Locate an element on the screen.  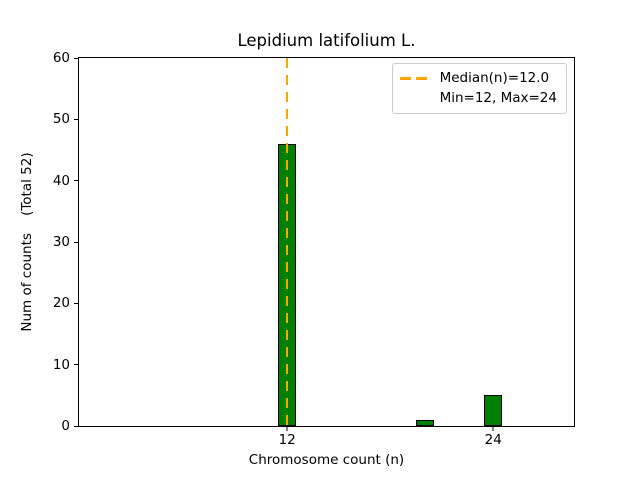
legend: Median(n)=12.0 Min=12, Max=24 is located at coordinates (479, 88).